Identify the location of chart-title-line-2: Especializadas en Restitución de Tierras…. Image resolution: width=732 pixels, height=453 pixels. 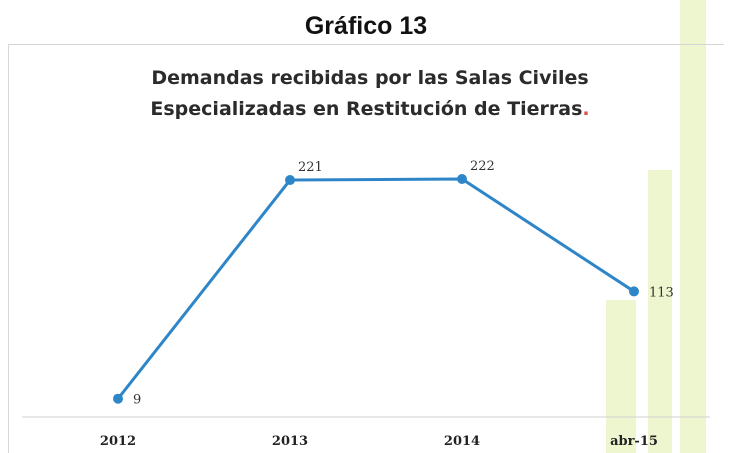
(370, 109).